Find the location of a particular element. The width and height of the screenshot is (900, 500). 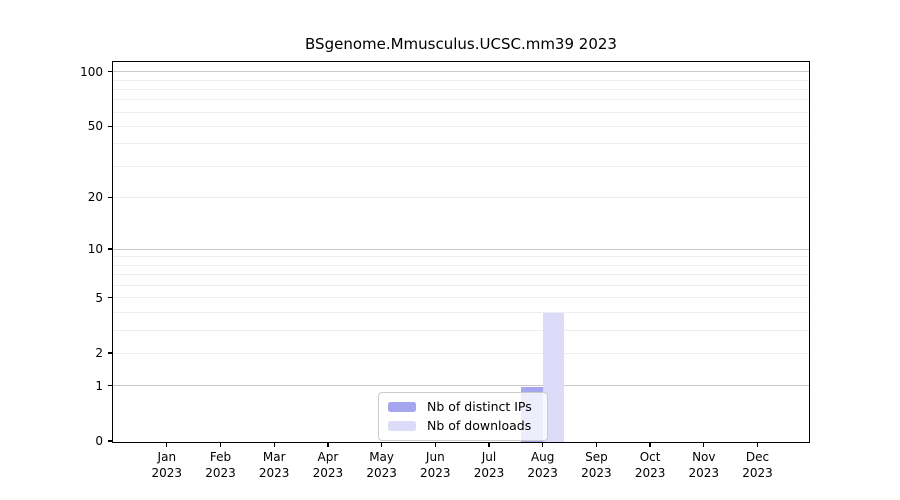

bar-nb-of-downloads is located at coordinates (553, 377).